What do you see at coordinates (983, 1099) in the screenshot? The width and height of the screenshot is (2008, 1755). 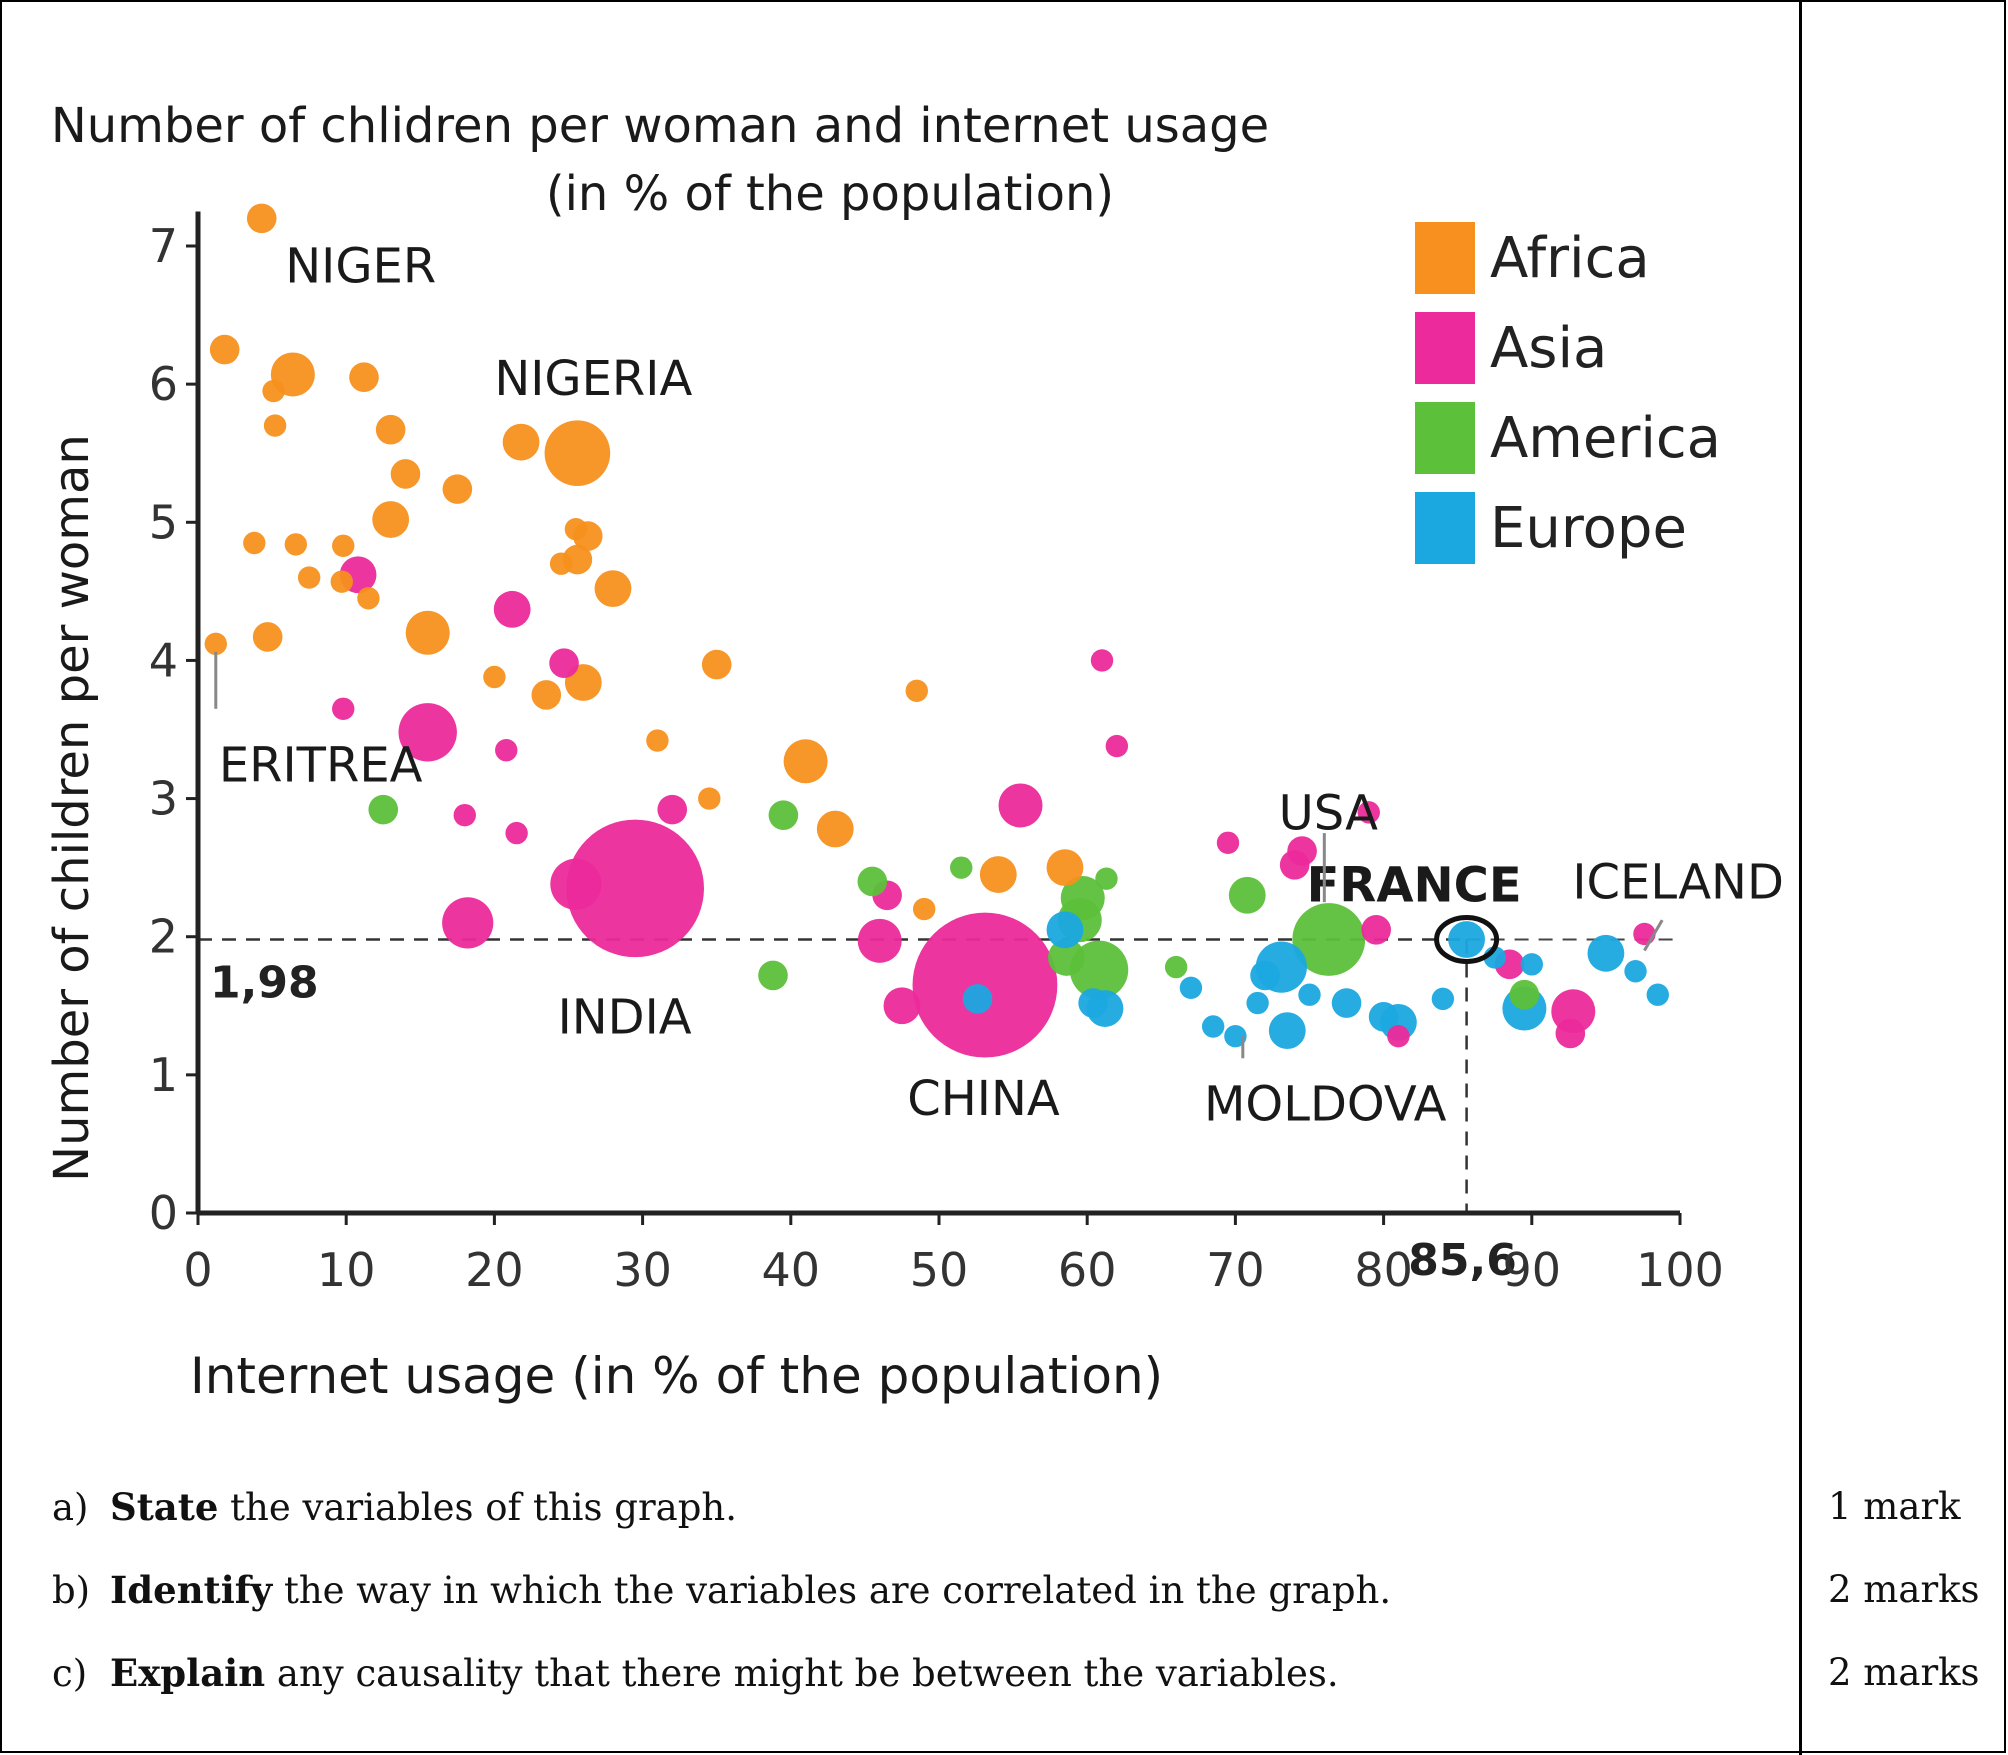 I see `country-label-china: CHINA` at bounding box center [983, 1099].